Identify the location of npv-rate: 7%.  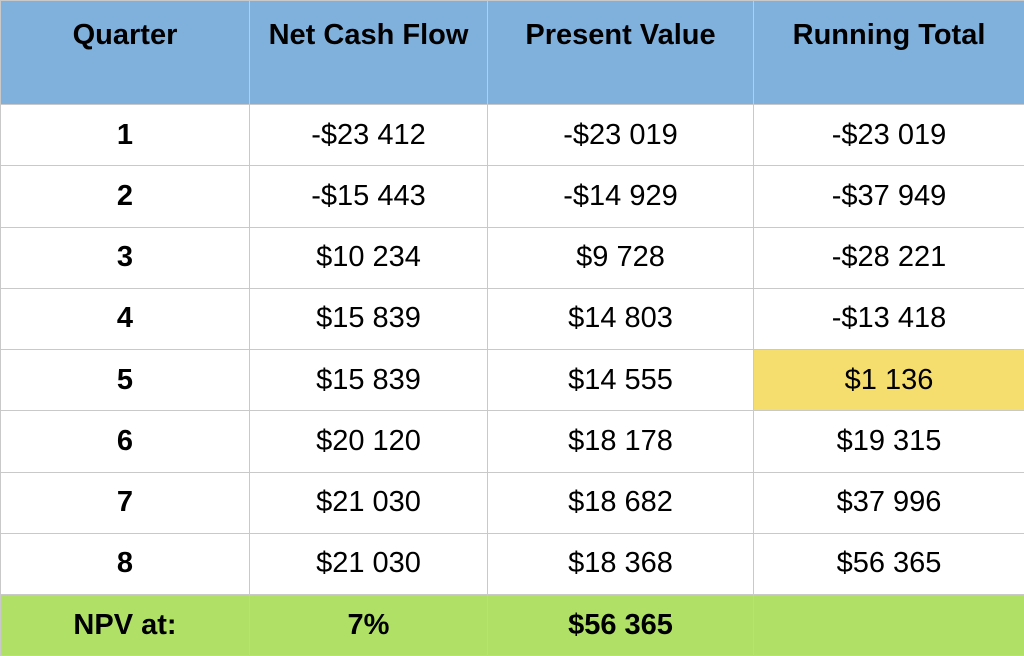
(368, 625).